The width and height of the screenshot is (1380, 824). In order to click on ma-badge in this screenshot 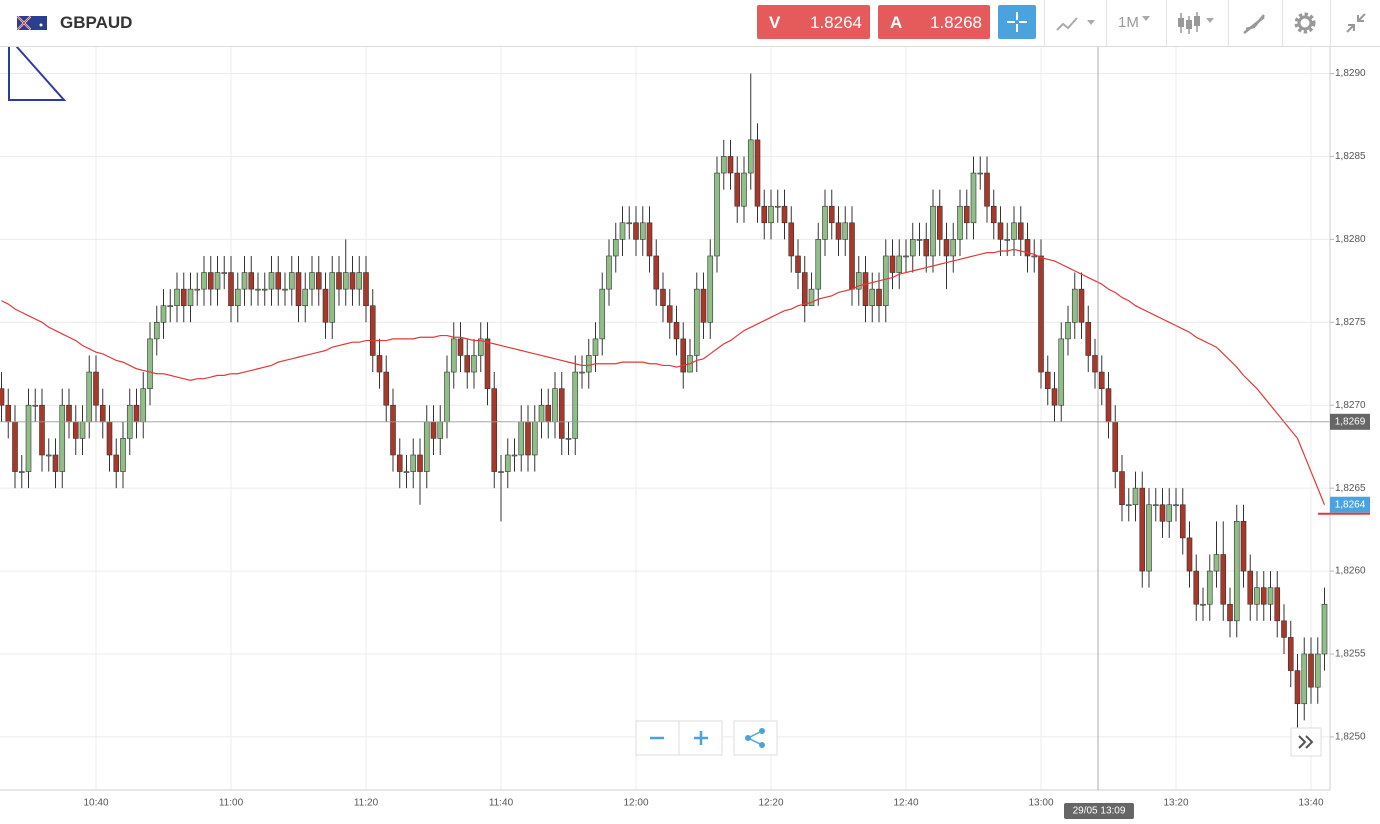, I will do `click(1350, 504)`.